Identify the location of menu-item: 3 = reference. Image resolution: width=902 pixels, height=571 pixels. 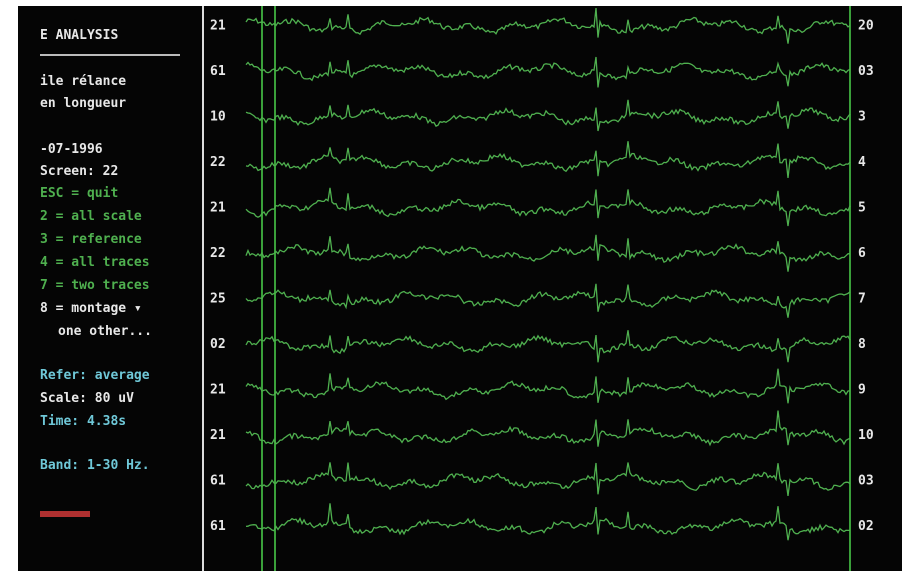
(91, 239).